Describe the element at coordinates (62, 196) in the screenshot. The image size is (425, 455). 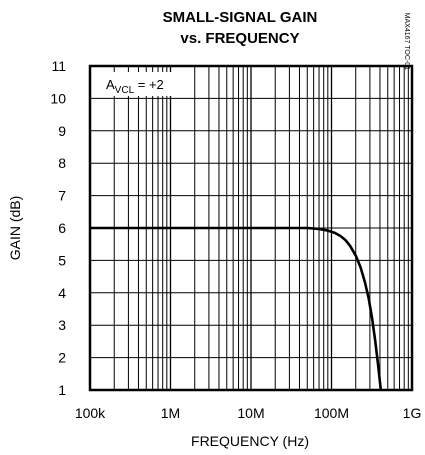
I see `y-tick-label: 7` at that location.